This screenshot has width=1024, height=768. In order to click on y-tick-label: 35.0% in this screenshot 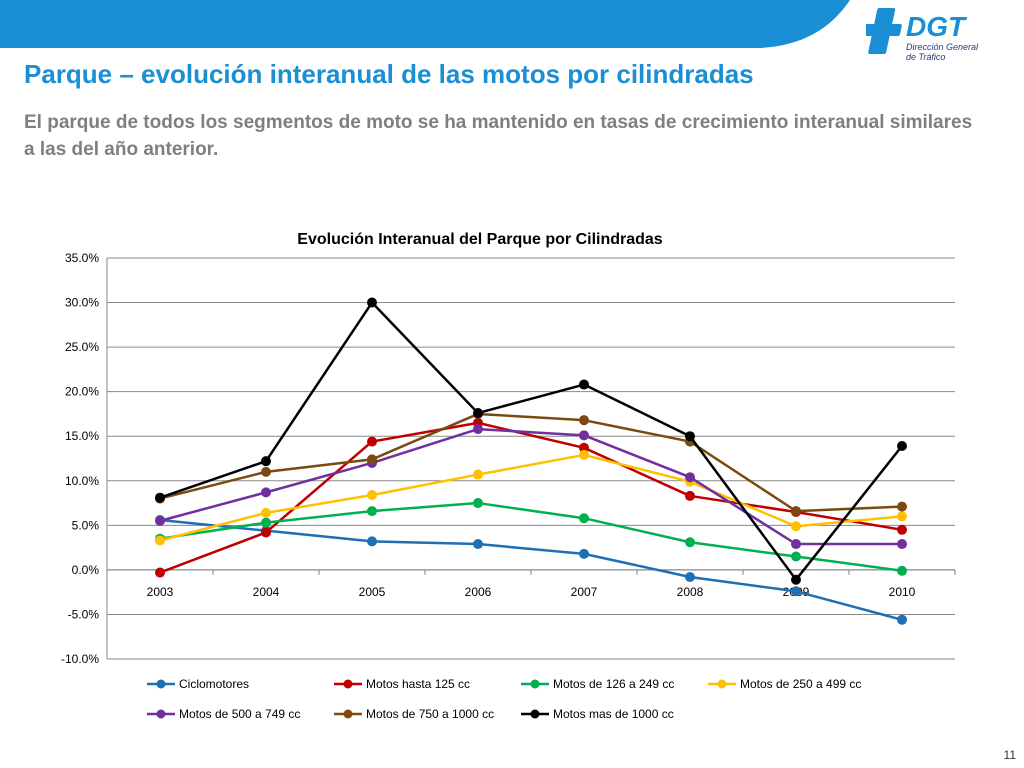, I will do `click(82, 258)`.